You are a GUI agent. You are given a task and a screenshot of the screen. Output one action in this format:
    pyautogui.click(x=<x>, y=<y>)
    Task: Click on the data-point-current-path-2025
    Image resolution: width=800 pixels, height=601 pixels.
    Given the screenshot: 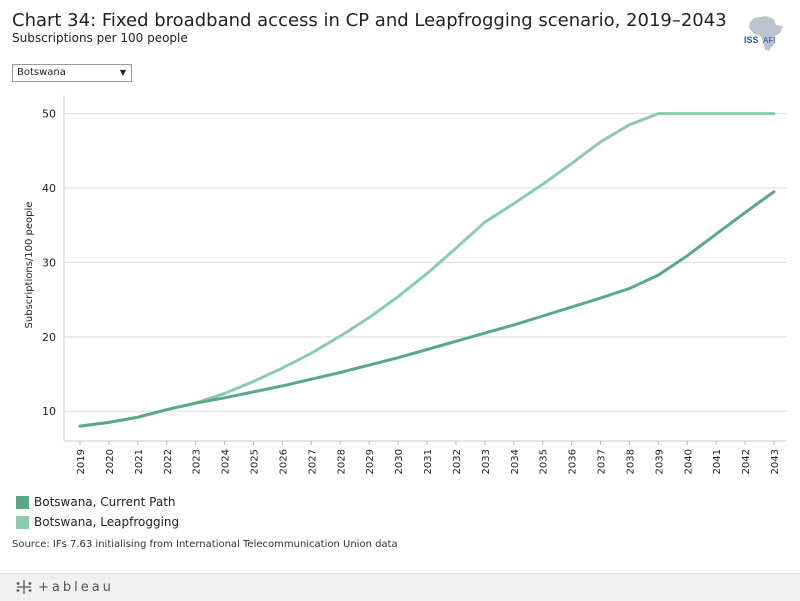 What is the action you would take?
    pyautogui.click(x=254, y=392)
    